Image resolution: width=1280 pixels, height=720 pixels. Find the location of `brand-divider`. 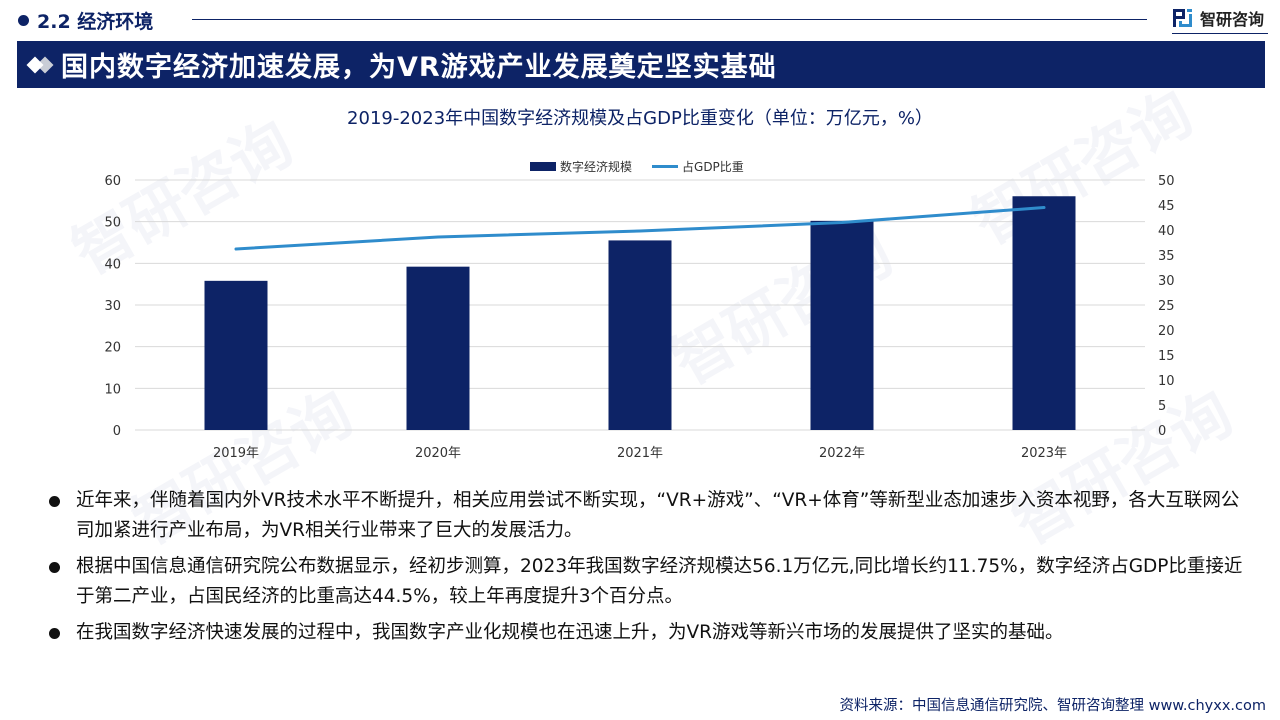

brand-divider is located at coordinates (1220, 33).